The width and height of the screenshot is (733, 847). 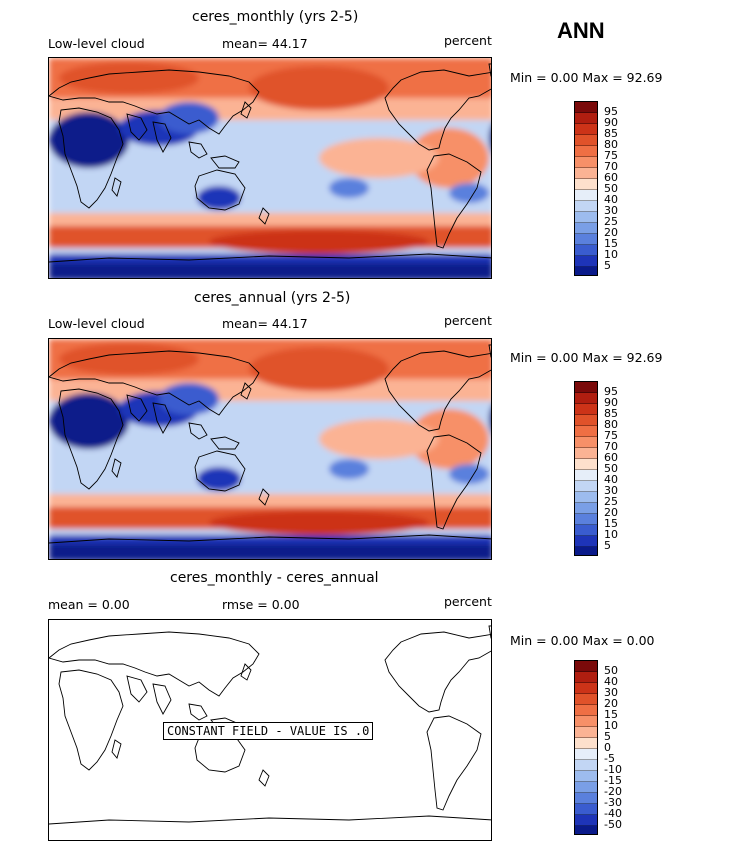 I want to click on panel3-minmax: Min = 0.00 Max = 0.00, so click(x=582, y=640).